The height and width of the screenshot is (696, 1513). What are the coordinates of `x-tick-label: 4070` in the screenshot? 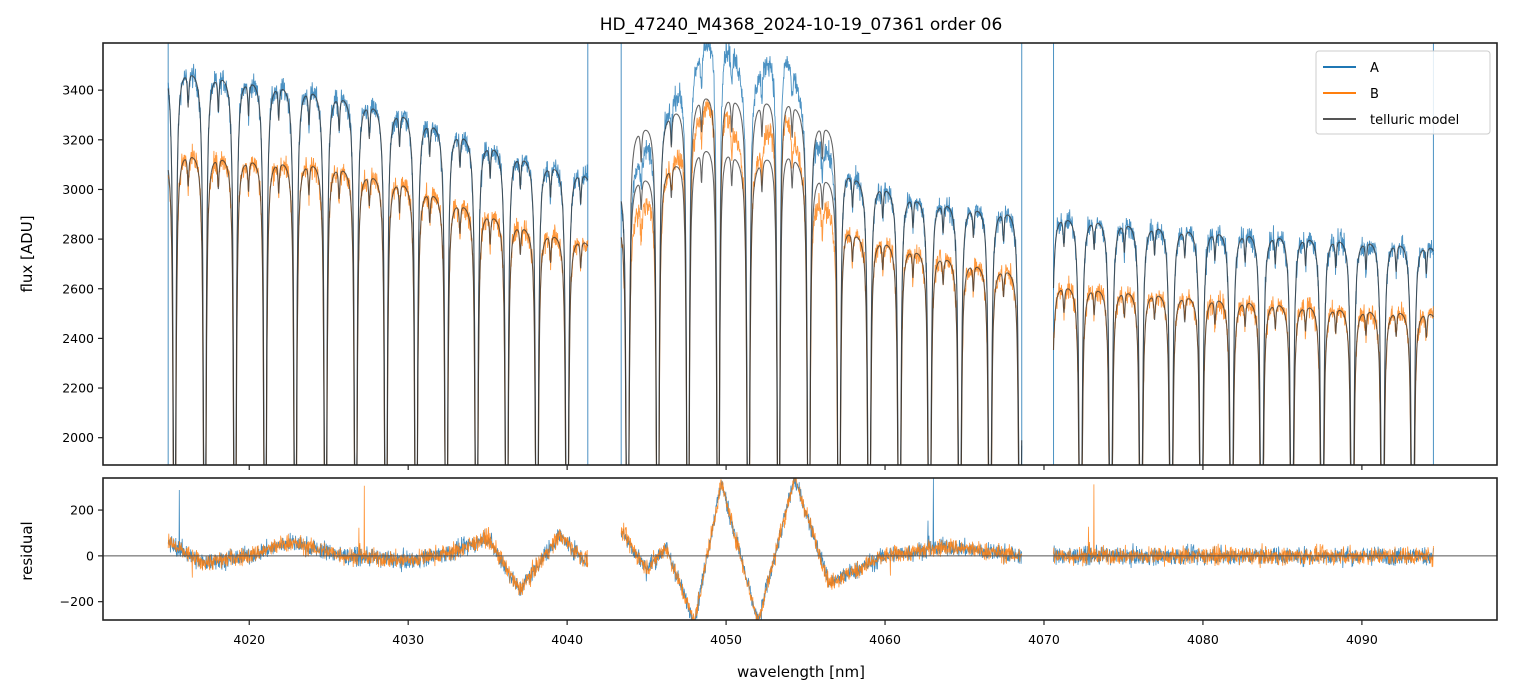 It's located at (1044, 639).